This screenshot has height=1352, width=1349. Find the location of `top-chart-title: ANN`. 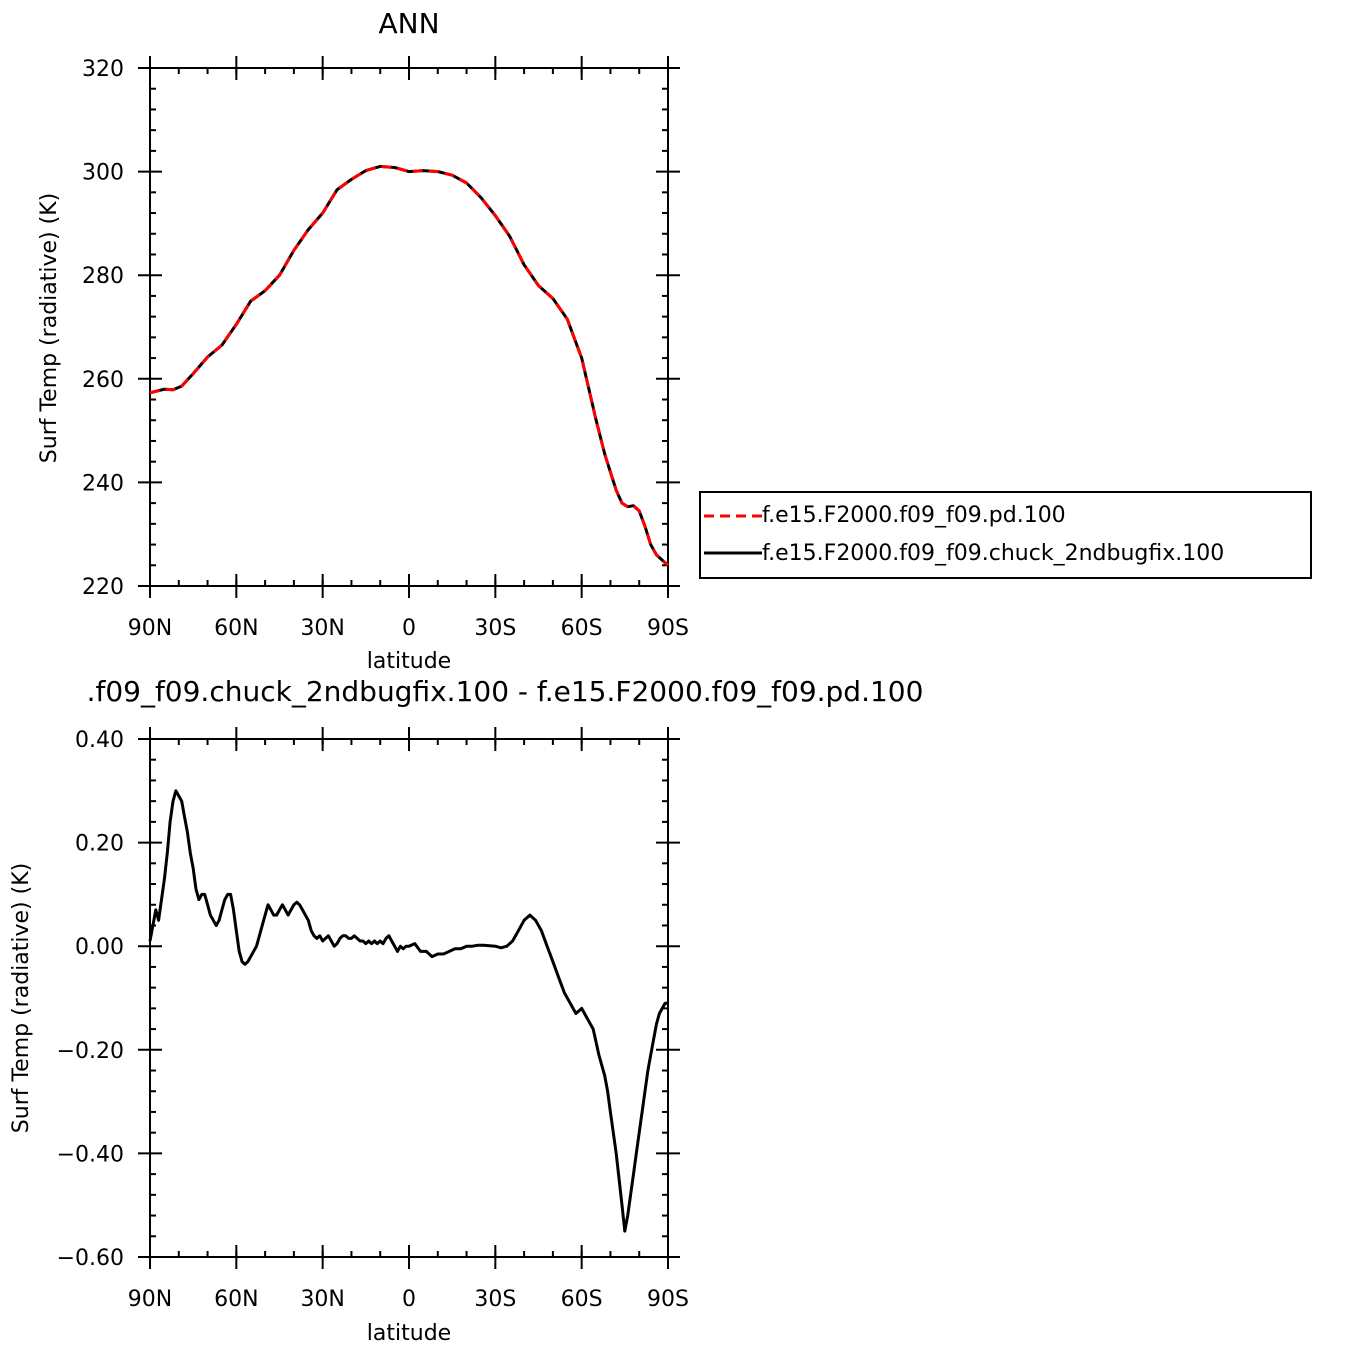

top-chart-title: ANN is located at coordinates (408, 23).